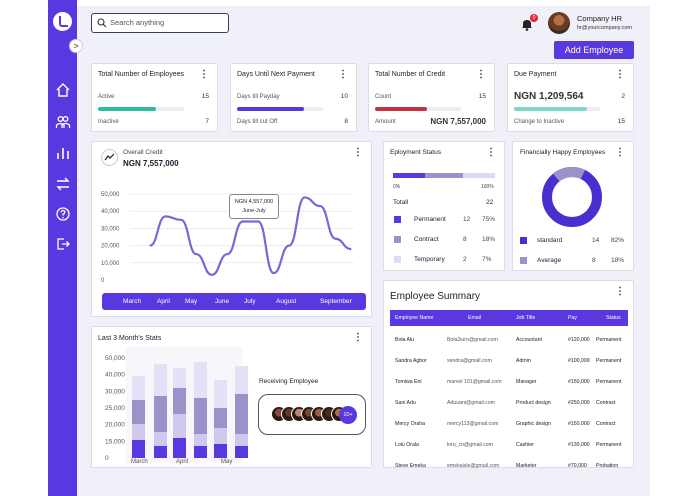 Image resolution: width=697 pixels, height=496 pixels. I want to click on month-label: September, so click(336, 301).